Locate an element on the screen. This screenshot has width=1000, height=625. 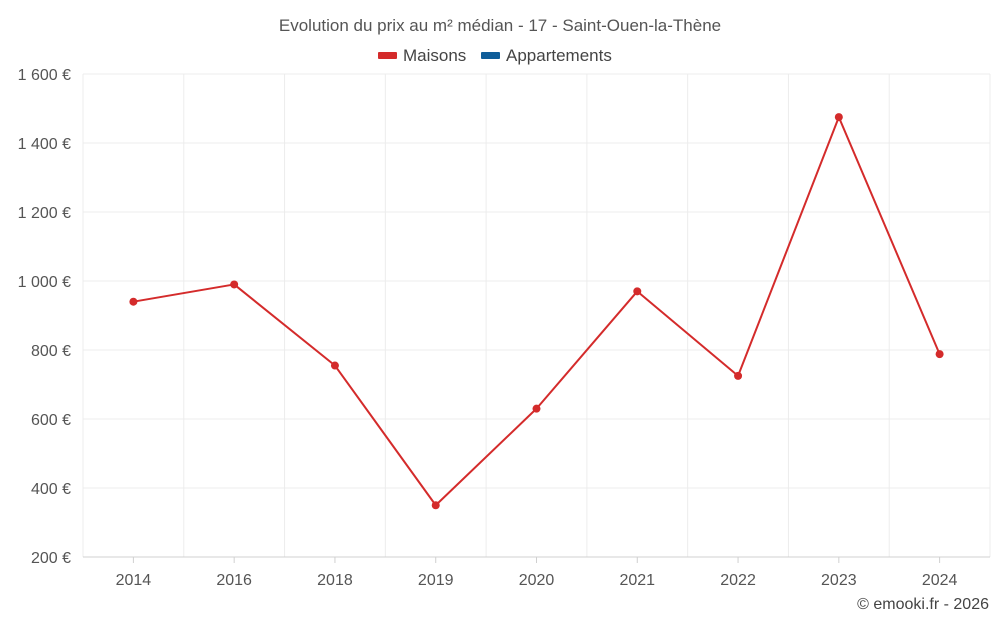
legend-item-maisons: Maisons is located at coordinates (422, 55).